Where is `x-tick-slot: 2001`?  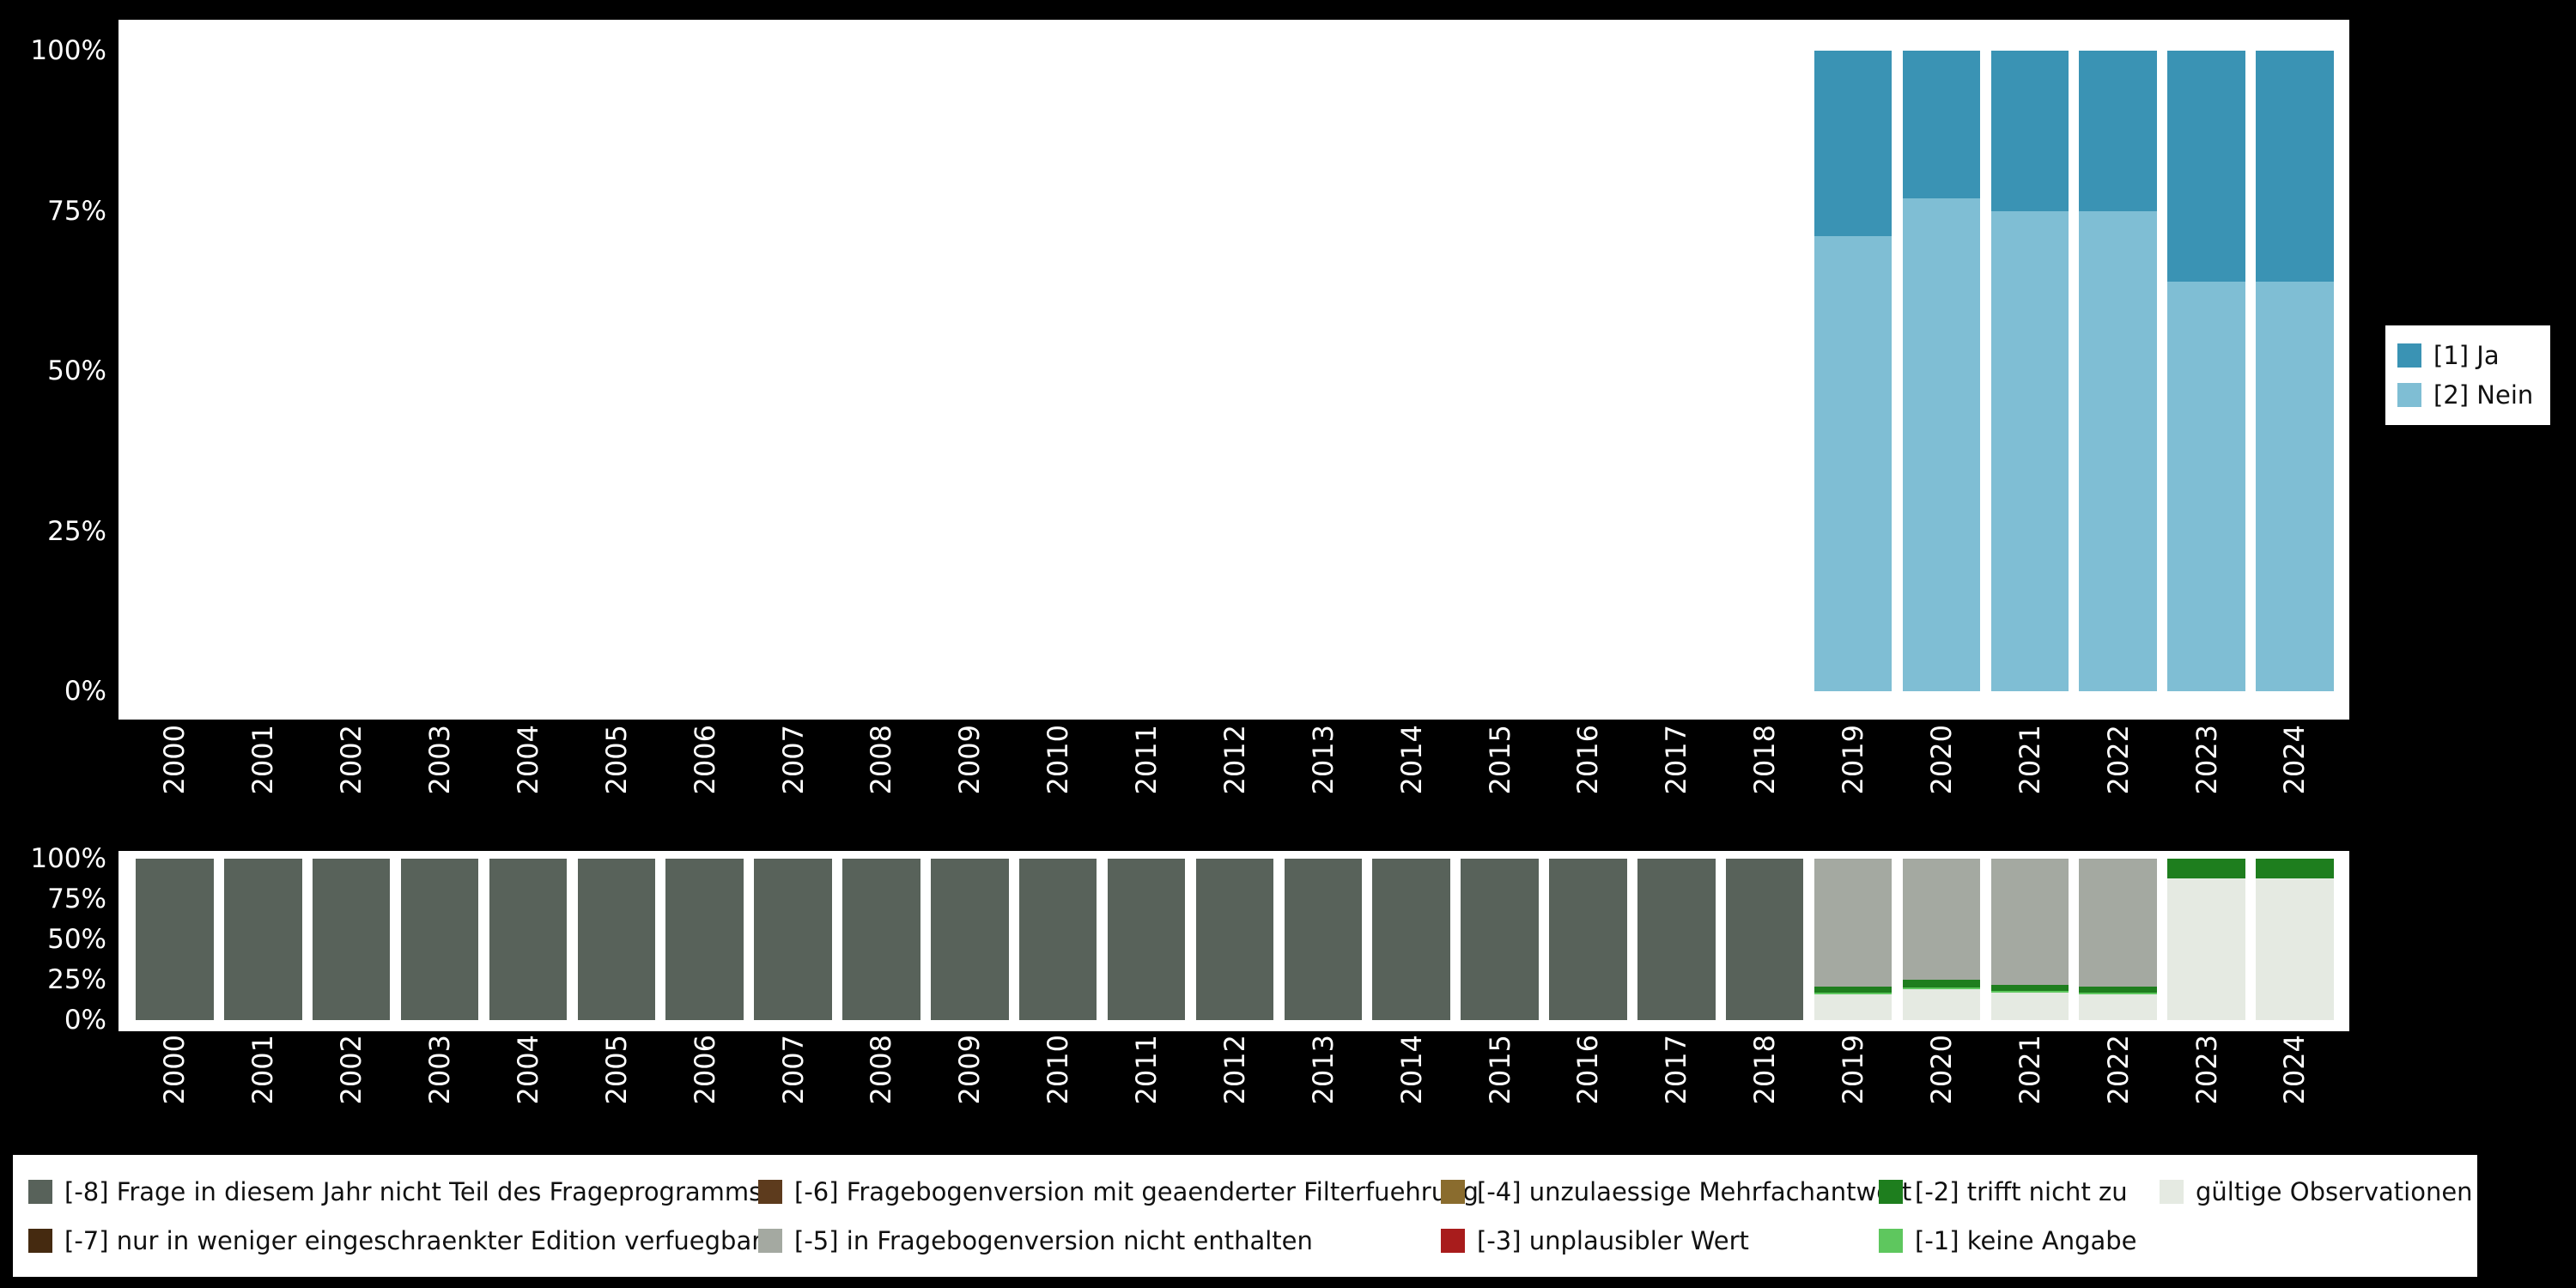 x-tick-slot: 2001 is located at coordinates (263, 777).